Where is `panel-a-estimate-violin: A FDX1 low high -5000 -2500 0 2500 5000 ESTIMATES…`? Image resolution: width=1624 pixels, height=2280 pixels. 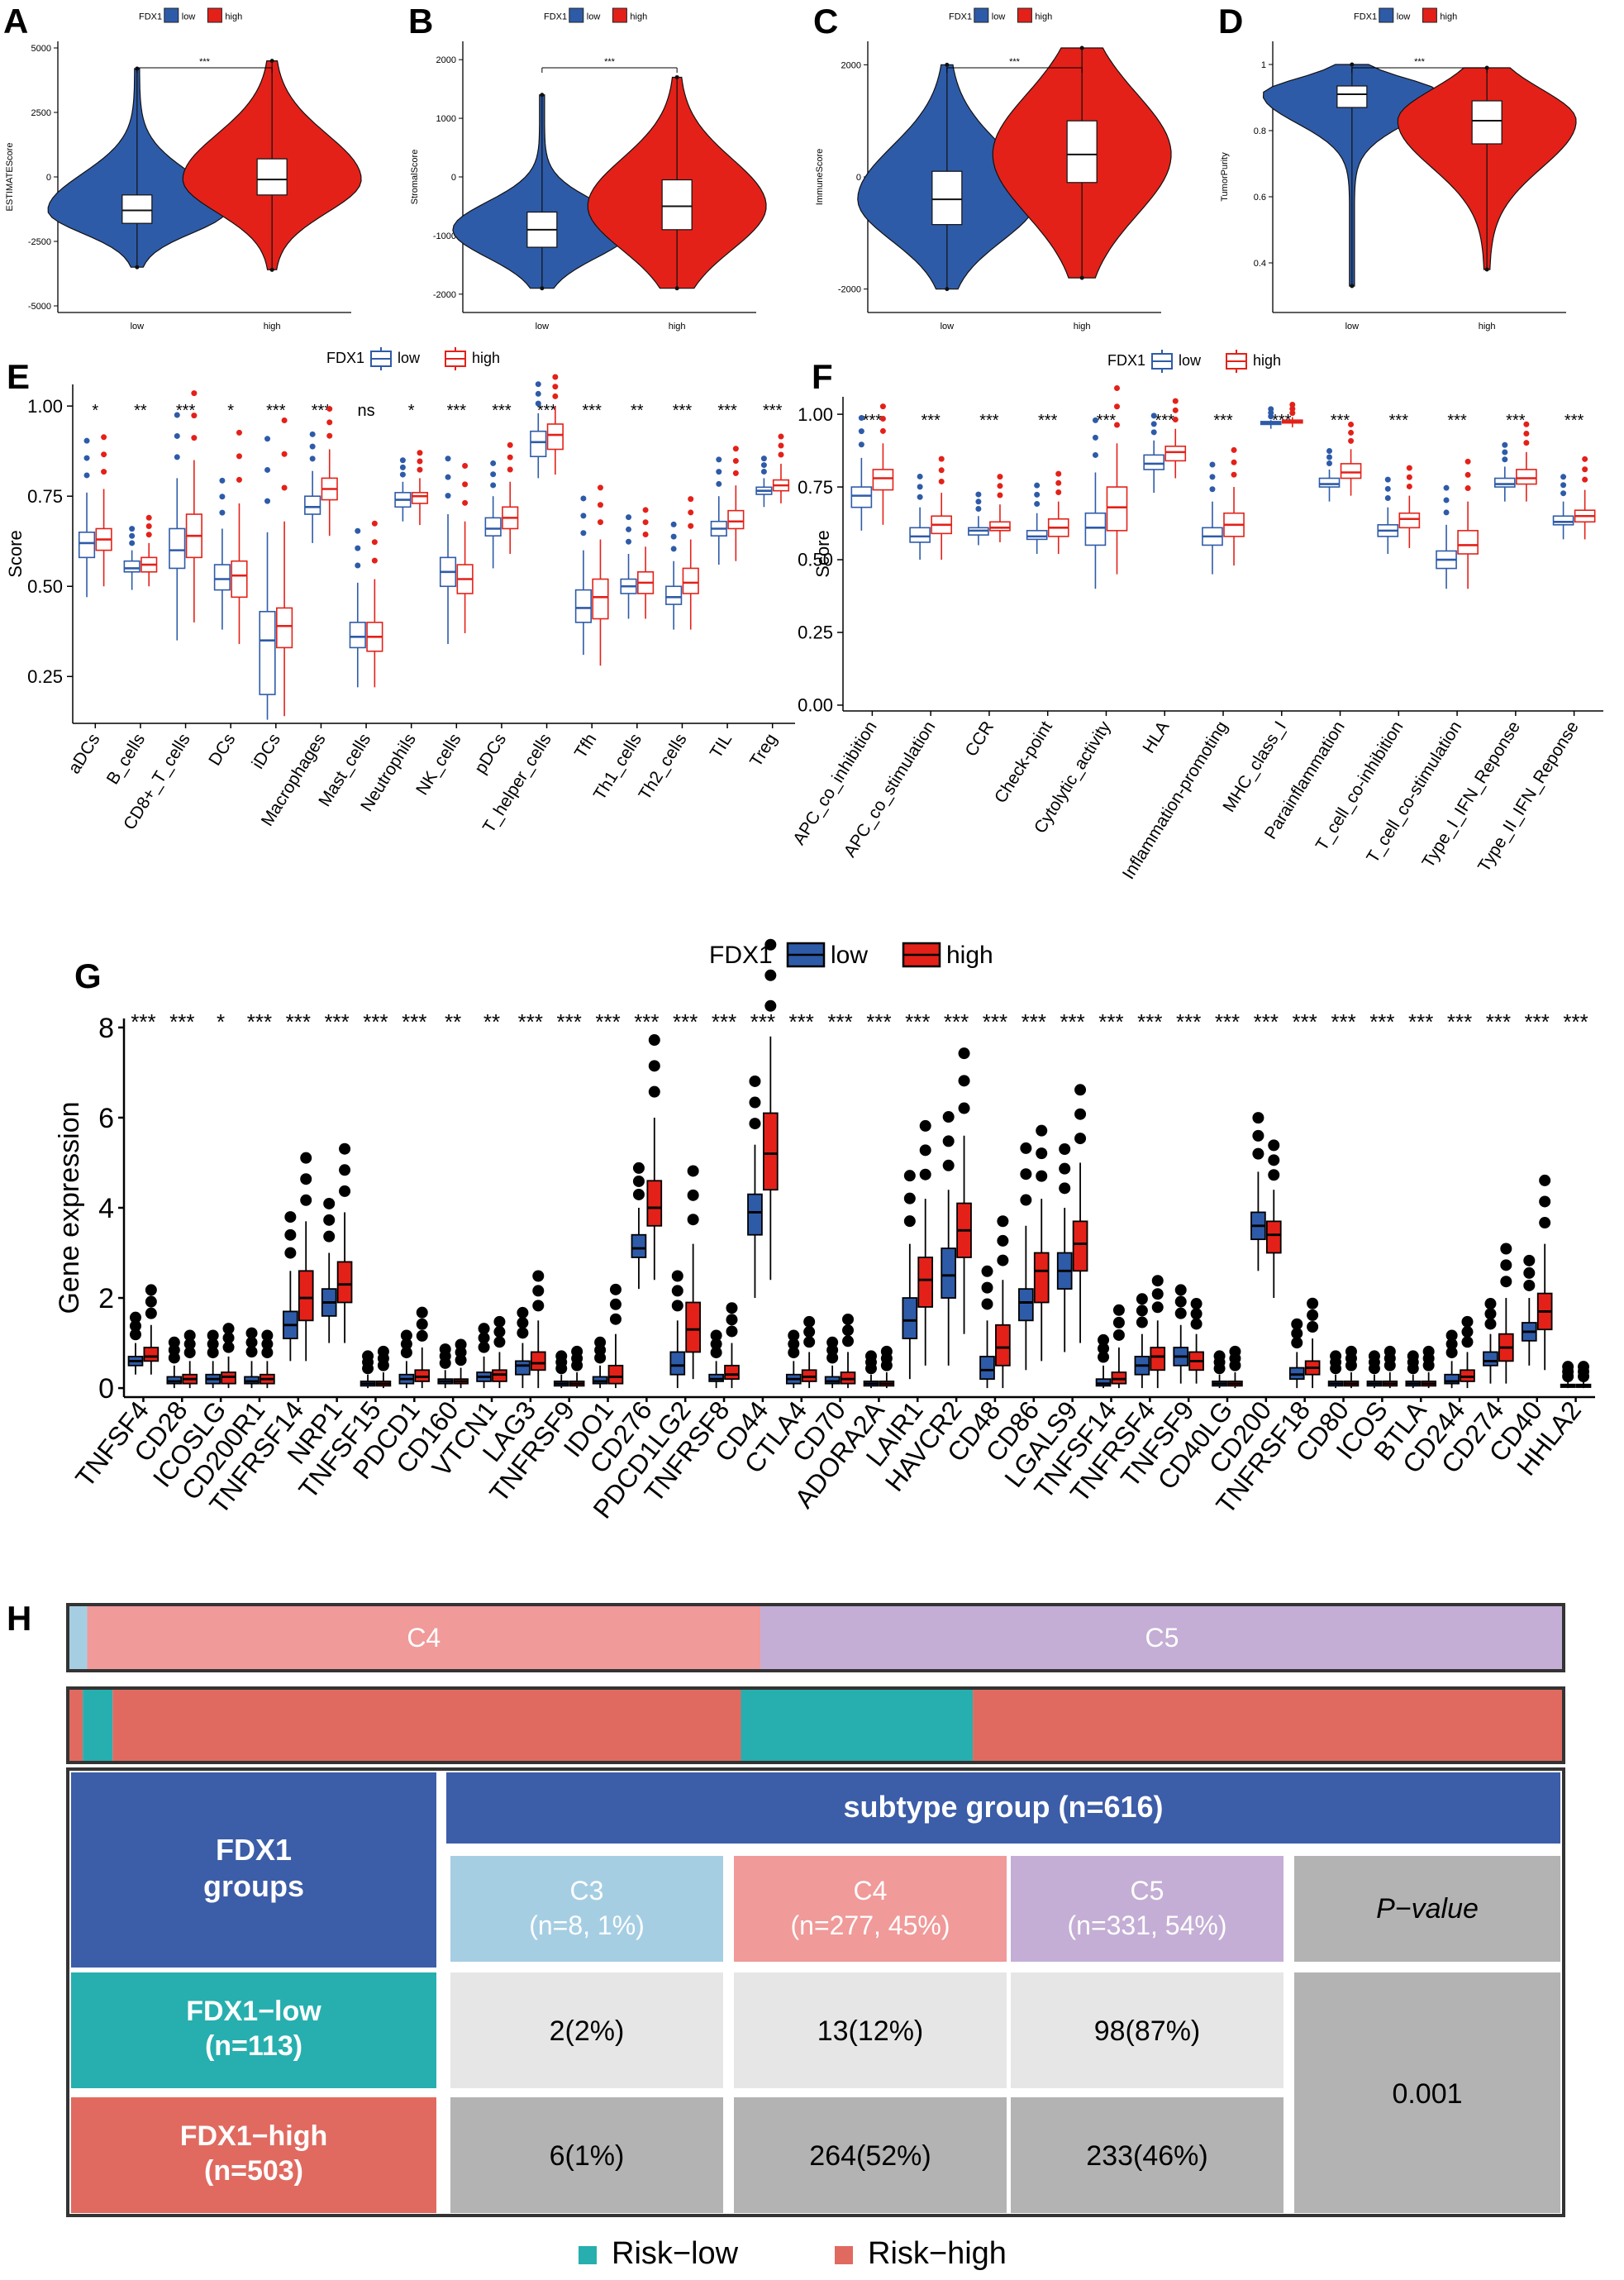 panel-a-estimate-violin: A FDX1 low high -5000 -2500 0 2500 5000 ESTIMATES… is located at coordinates (182, 167).